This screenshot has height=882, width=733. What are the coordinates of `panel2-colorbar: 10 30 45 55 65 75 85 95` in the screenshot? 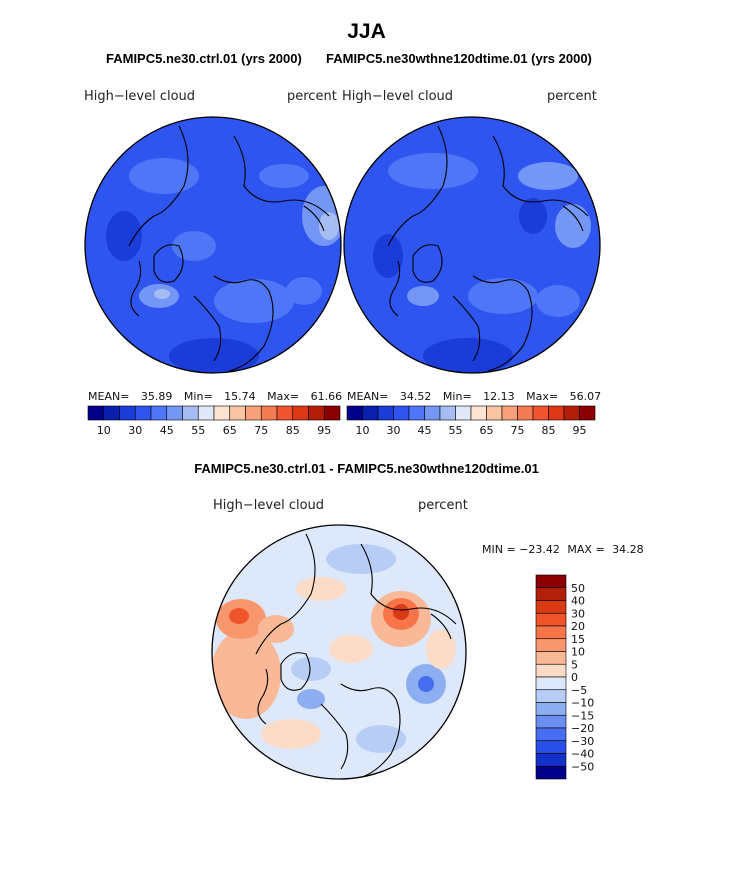 It's located at (471, 421).